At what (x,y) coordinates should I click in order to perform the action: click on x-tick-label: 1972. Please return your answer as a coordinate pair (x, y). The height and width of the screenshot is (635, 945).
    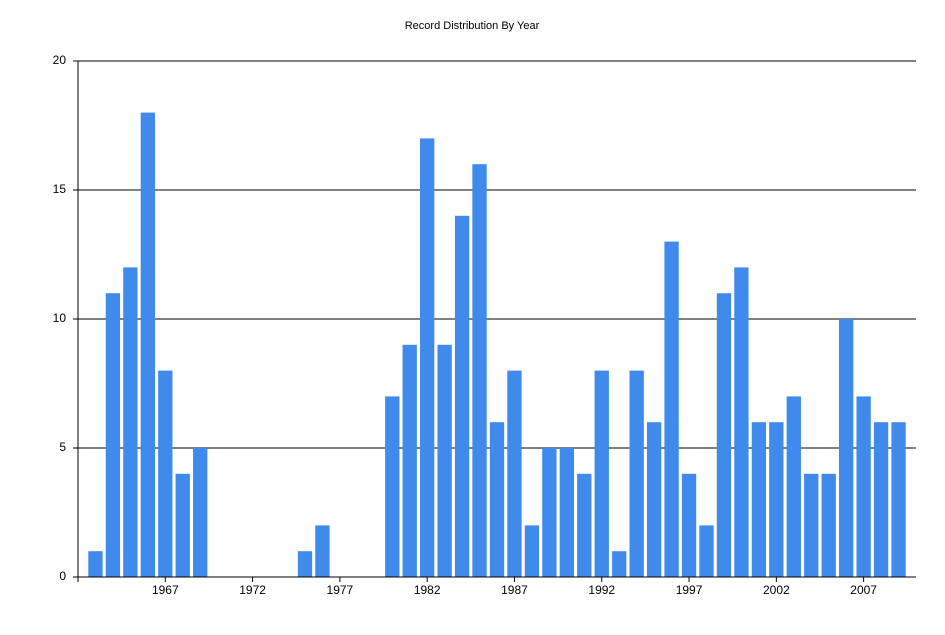
    Looking at the image, I should click on (252, 590).